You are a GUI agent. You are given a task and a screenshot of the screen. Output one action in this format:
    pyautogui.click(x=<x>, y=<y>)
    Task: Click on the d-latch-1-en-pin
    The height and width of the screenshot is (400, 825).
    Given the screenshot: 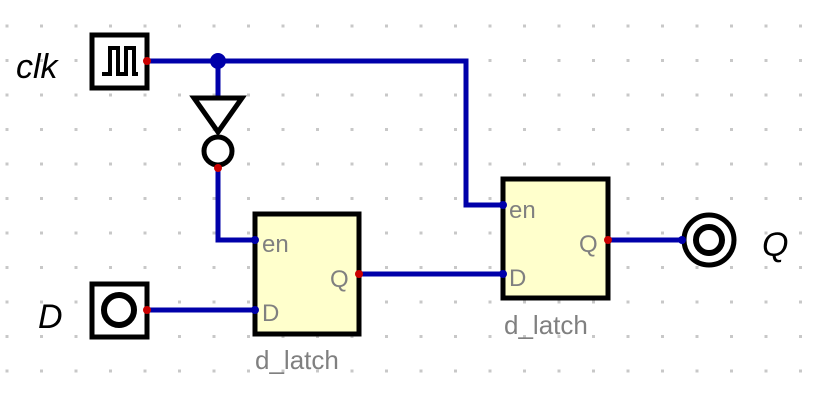 What is the action you would take?
    pyautogui.click(x=255, y=240)
    